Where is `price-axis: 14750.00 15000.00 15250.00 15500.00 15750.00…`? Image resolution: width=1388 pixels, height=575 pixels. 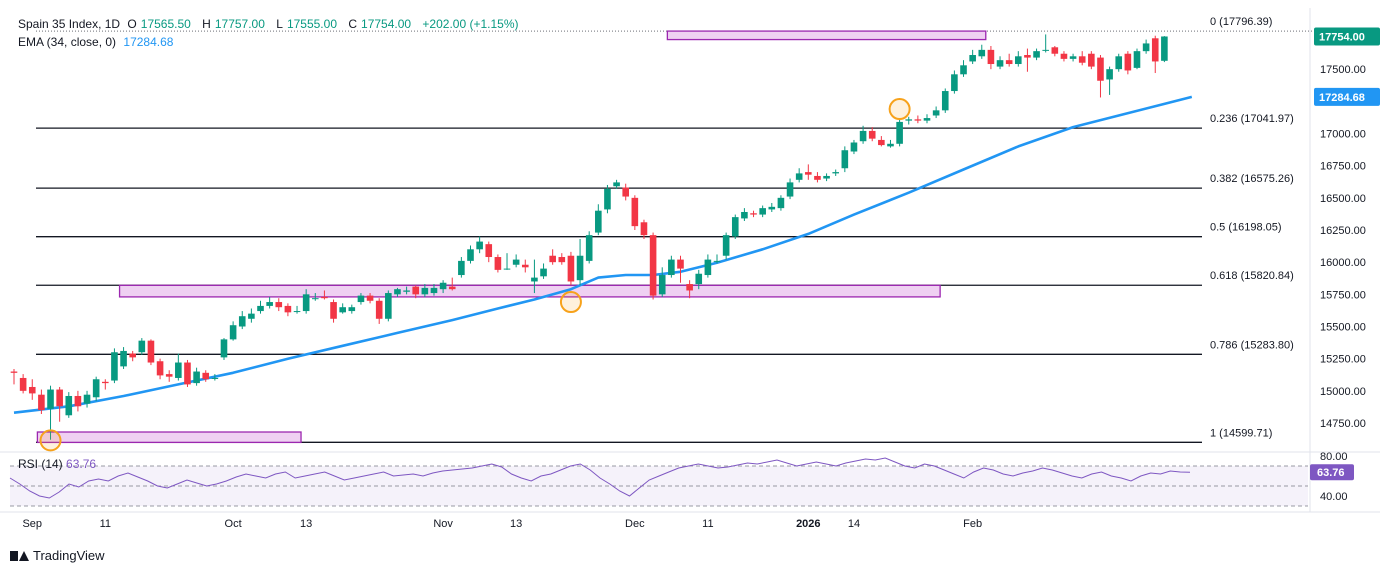 price-axis: 14750.00 15000.00 15250.00 15500.00 15750.00… is located at coordinates (1337, 260).